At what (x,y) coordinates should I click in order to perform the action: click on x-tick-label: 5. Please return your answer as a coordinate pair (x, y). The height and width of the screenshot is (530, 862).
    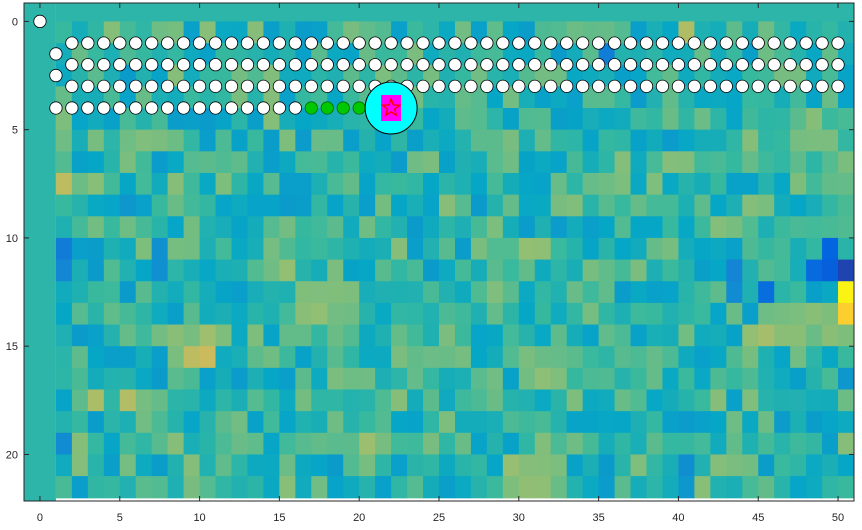
    Looking at the image, I should click on (120, 518).